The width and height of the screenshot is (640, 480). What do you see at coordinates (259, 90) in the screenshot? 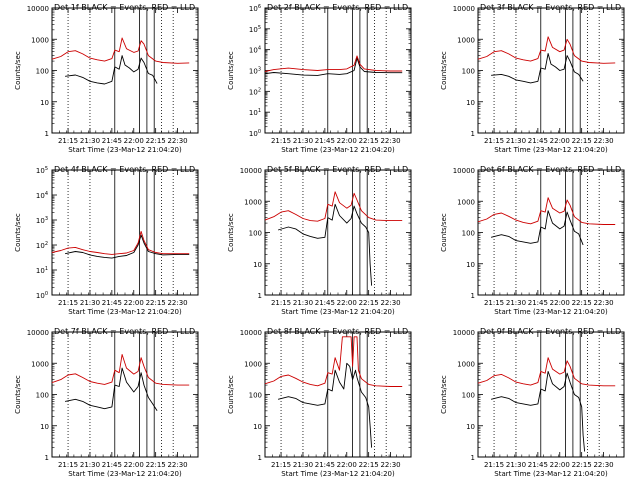
I see `y-tick-exponent: 2` at bounding box center [259, 90].